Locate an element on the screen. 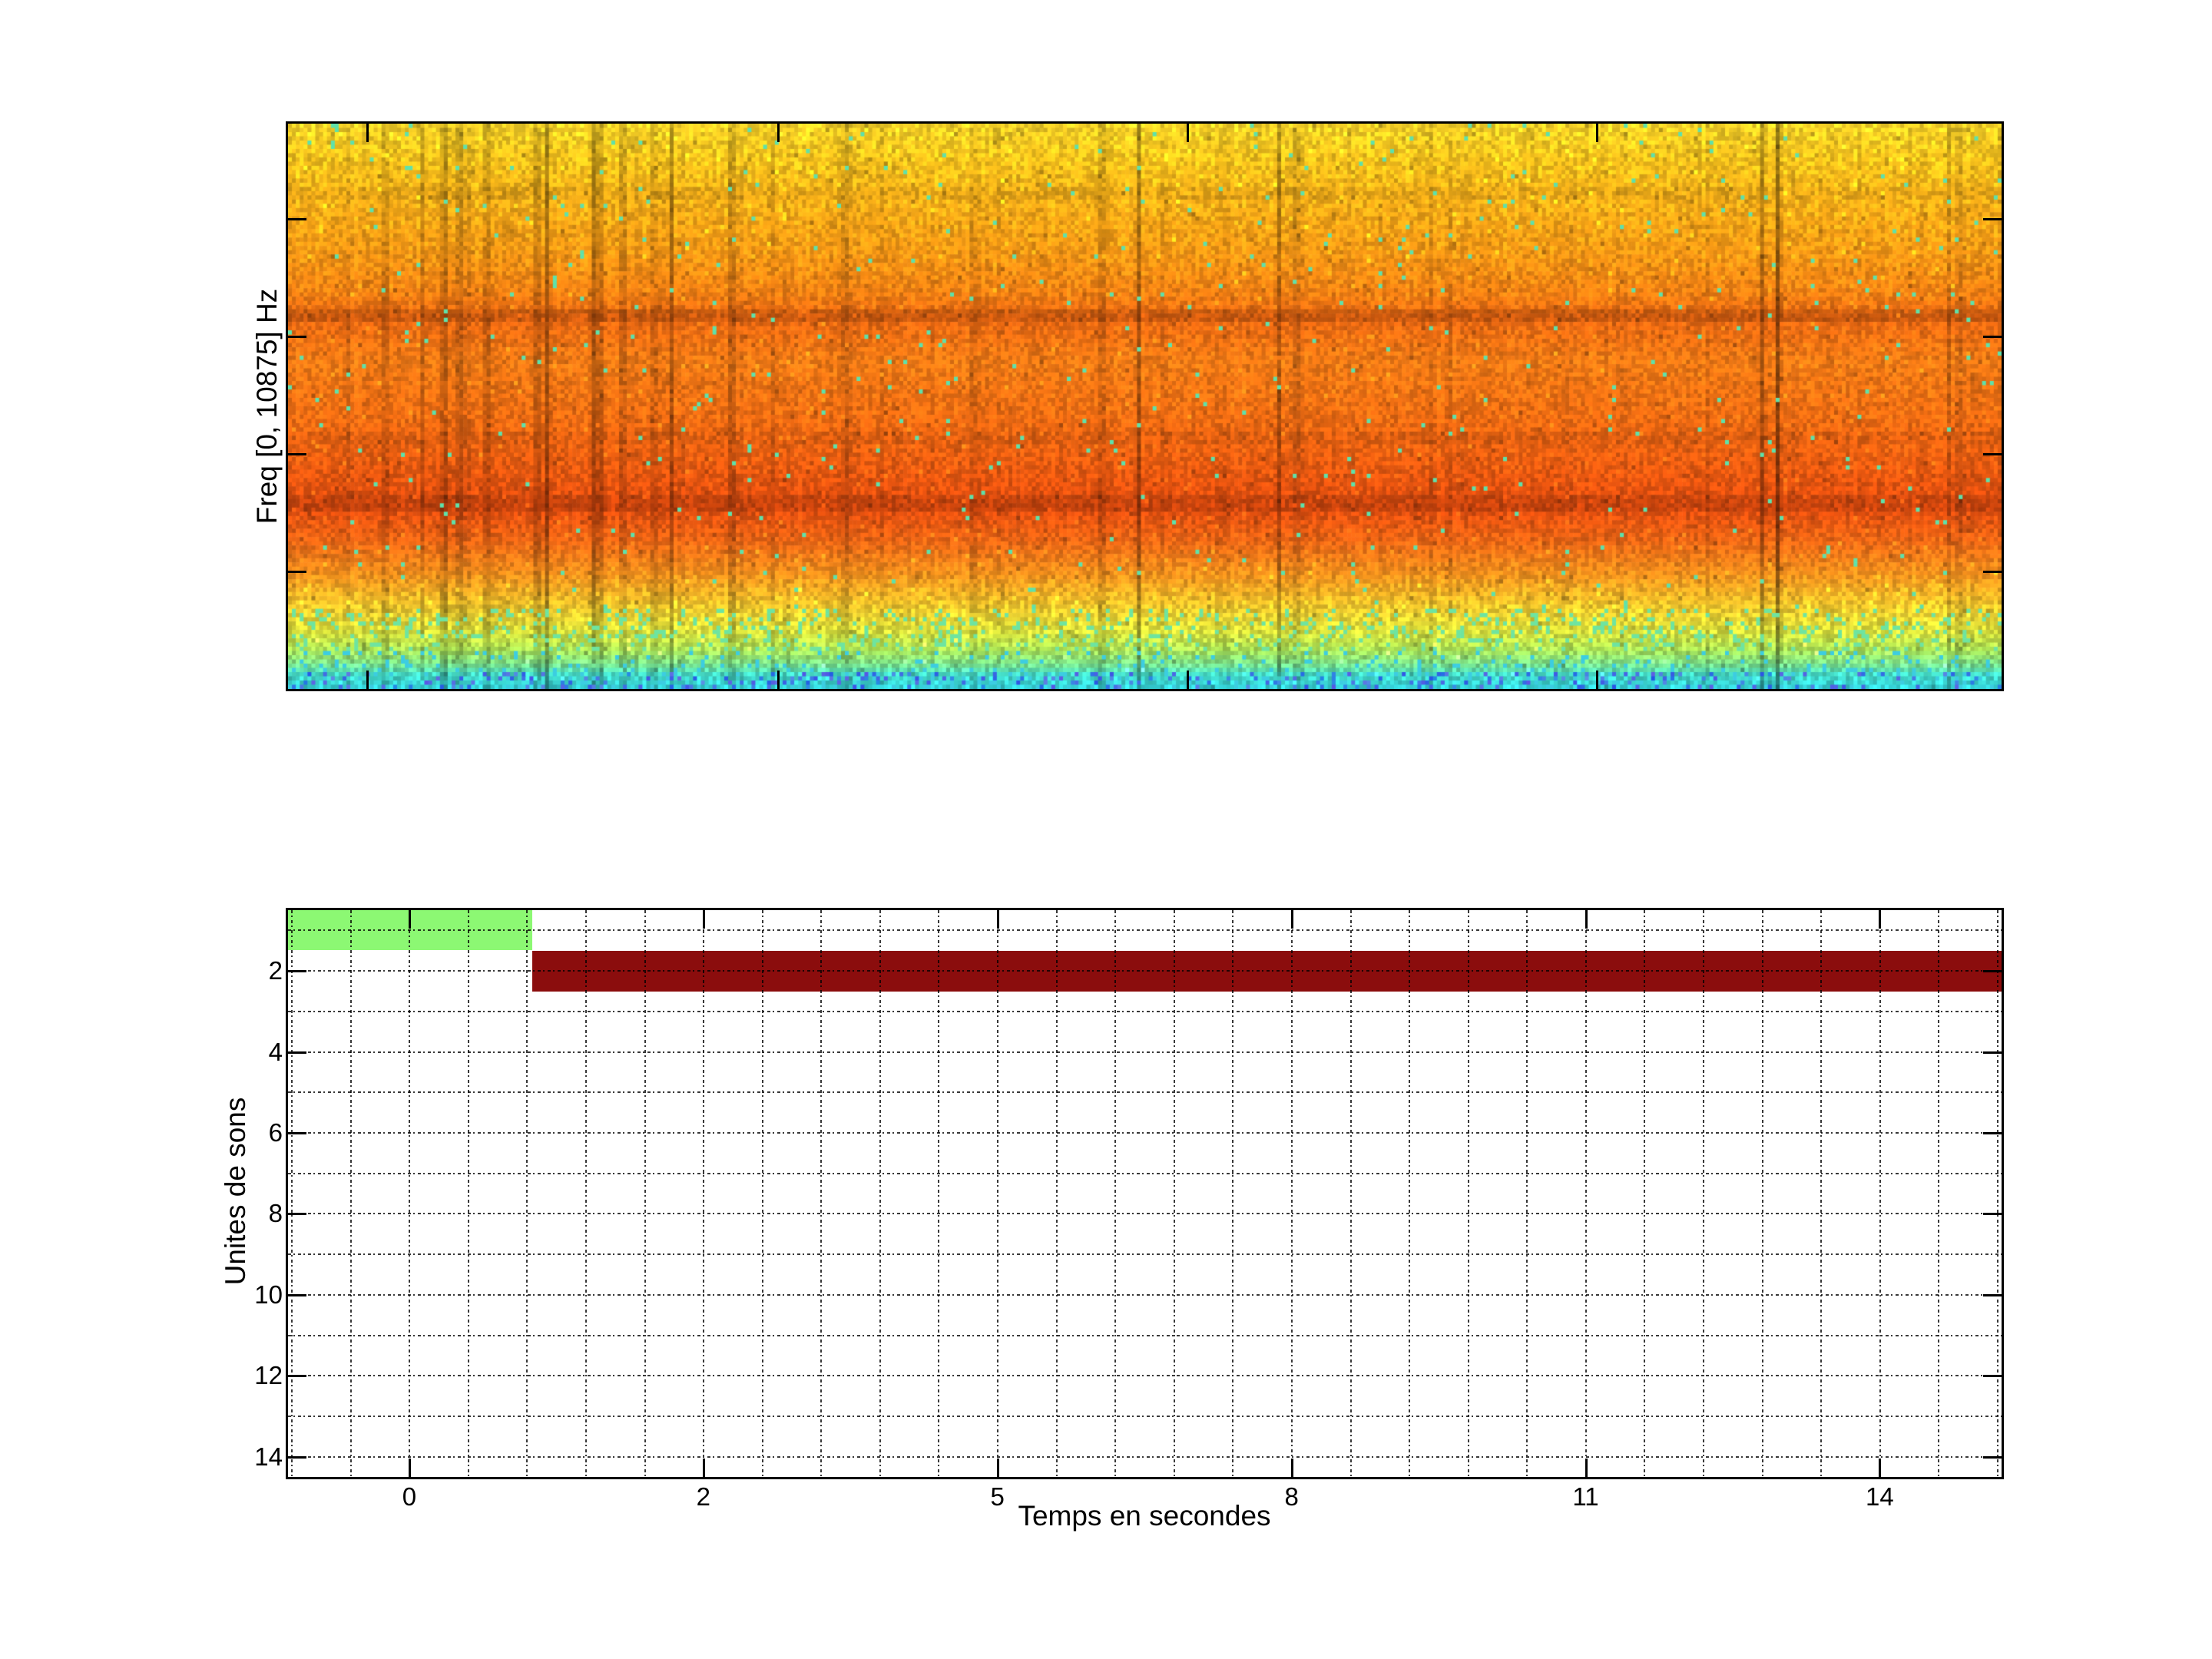 The image size is (2212, 1659). x-tick-label: 5 is located at coordinates (998, 1497).